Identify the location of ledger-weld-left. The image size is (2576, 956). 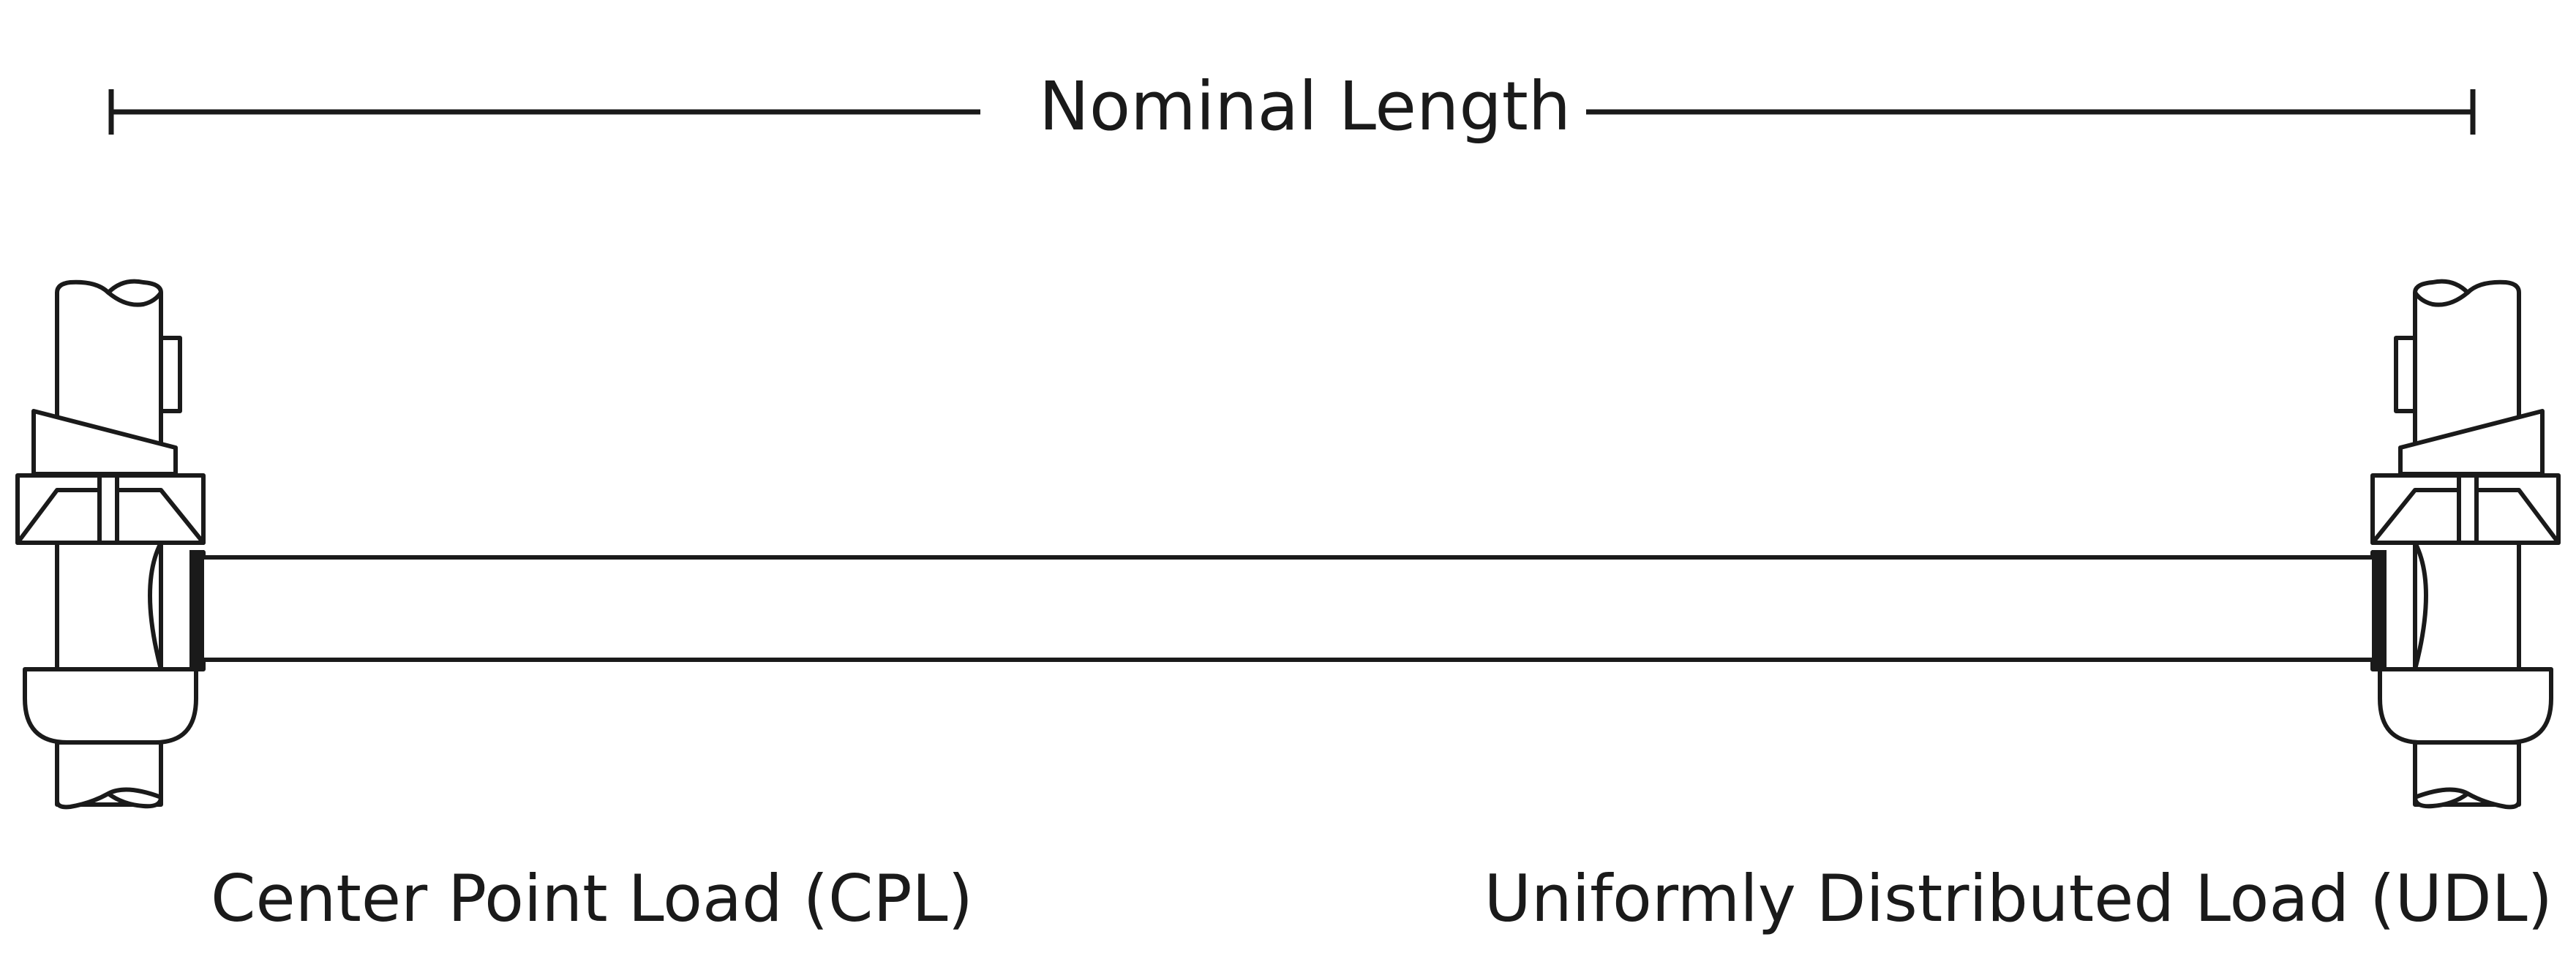
(196, 609).